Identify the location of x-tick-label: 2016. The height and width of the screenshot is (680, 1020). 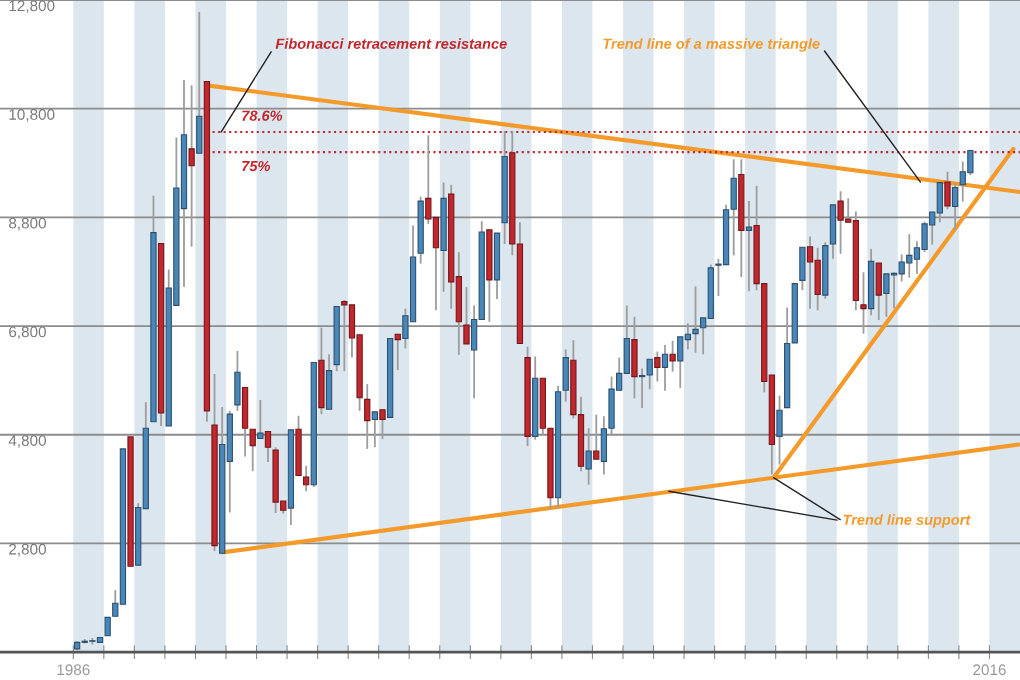
(989, 670).